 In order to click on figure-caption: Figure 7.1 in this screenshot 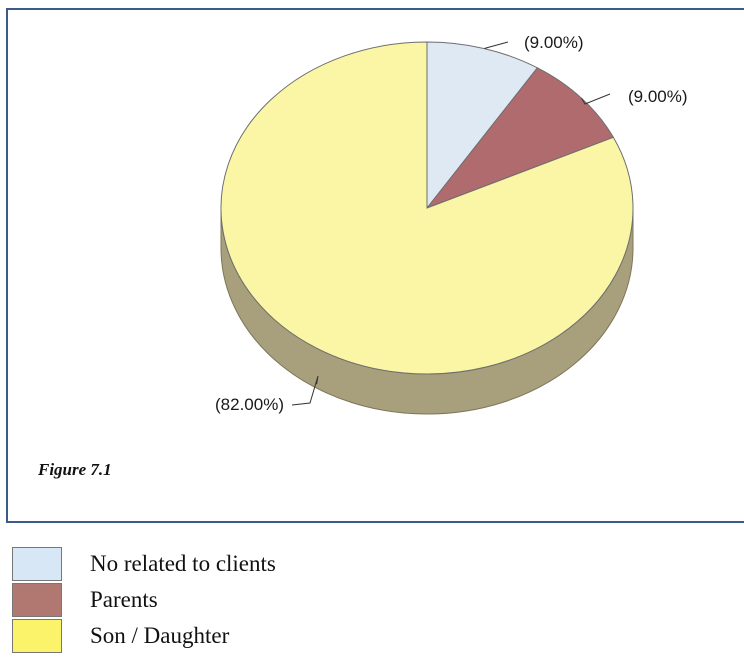, I will do `click(75, 469)`.